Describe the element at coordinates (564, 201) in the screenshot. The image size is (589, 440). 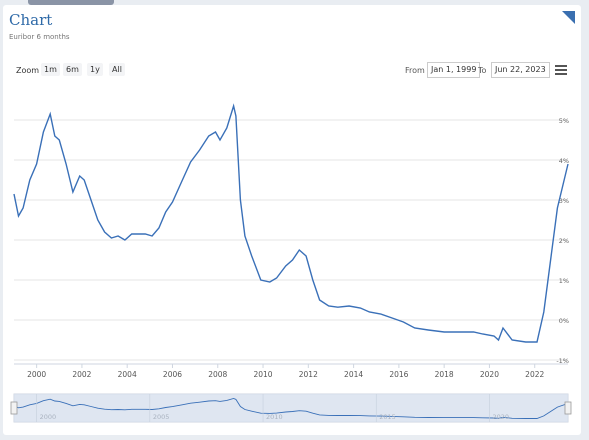
I see `y-tick-label: 3%` at that location.